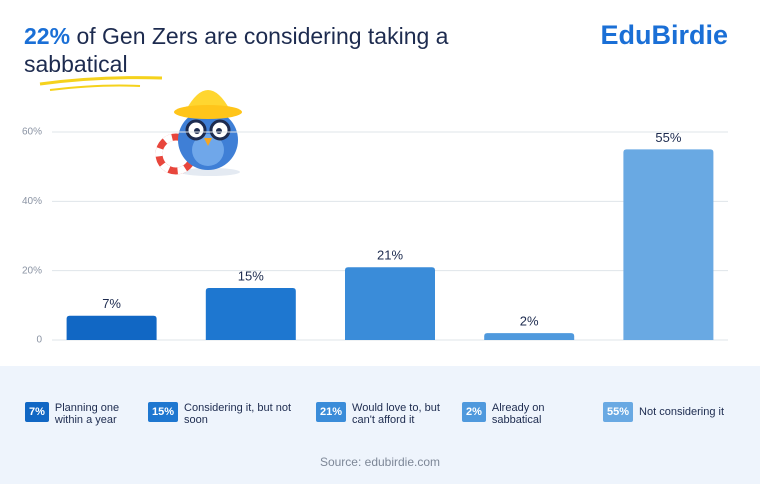  What do you see at coordinates (380, 462) in the screenshot?
I see `source: Source: edubirdie.com` at bounding box center [380, 462].